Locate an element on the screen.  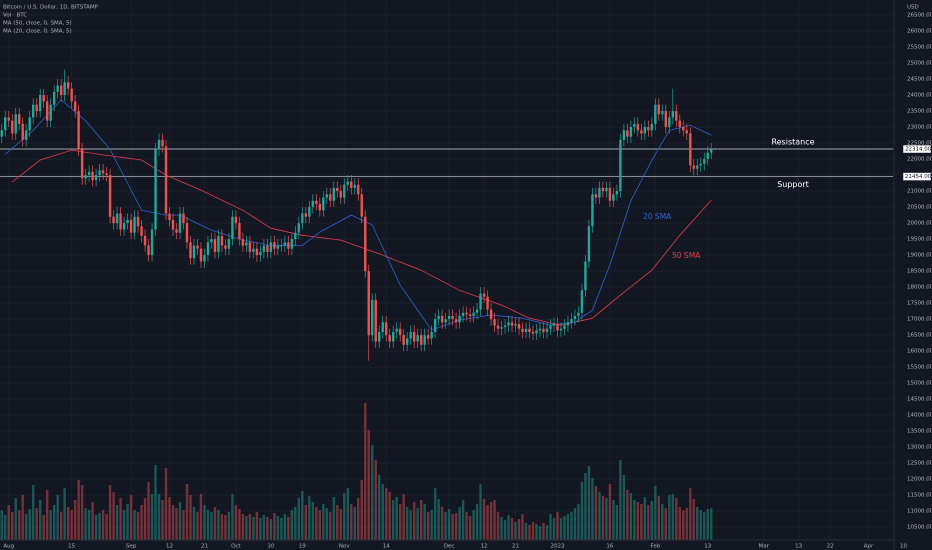
y-tick-label: 20000.00 is located at coordinates (919, 224).